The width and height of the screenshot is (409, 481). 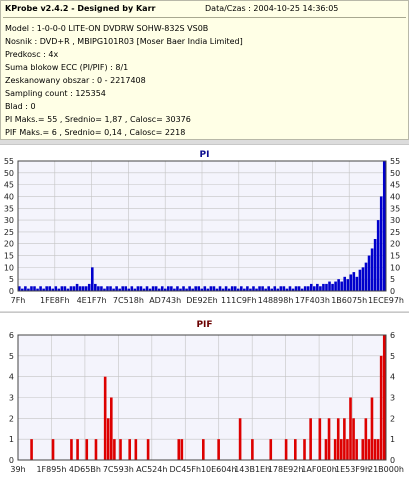 I want to click on pif-ytick-right: 2, so click(x=392, y=418).